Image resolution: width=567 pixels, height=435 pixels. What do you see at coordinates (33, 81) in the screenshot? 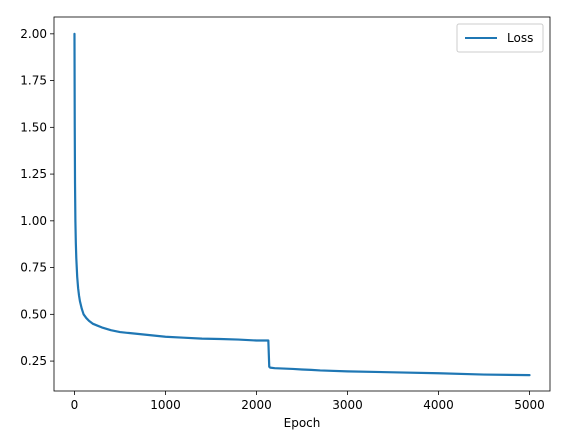
I see `y-tick-label-6: 1.75` at bounding box center [33, 81].